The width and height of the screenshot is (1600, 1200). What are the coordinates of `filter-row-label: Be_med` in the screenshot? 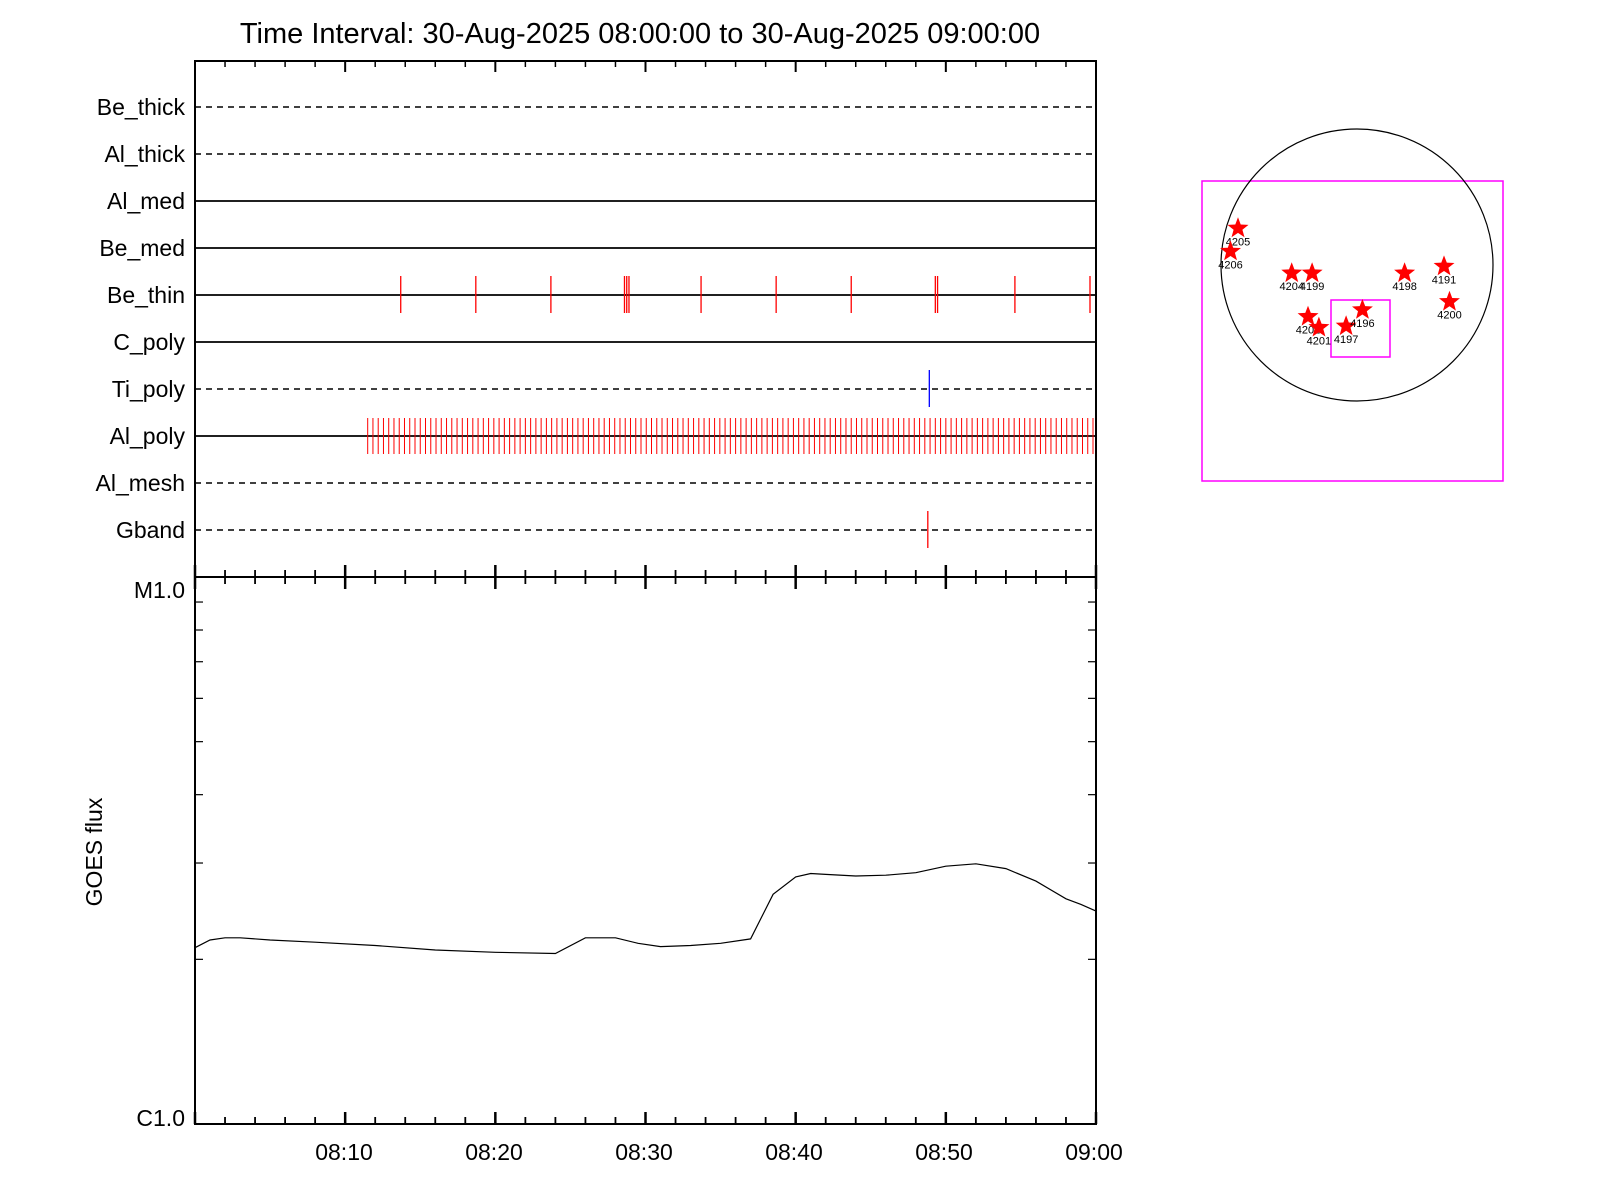 It's located at (142, 248).